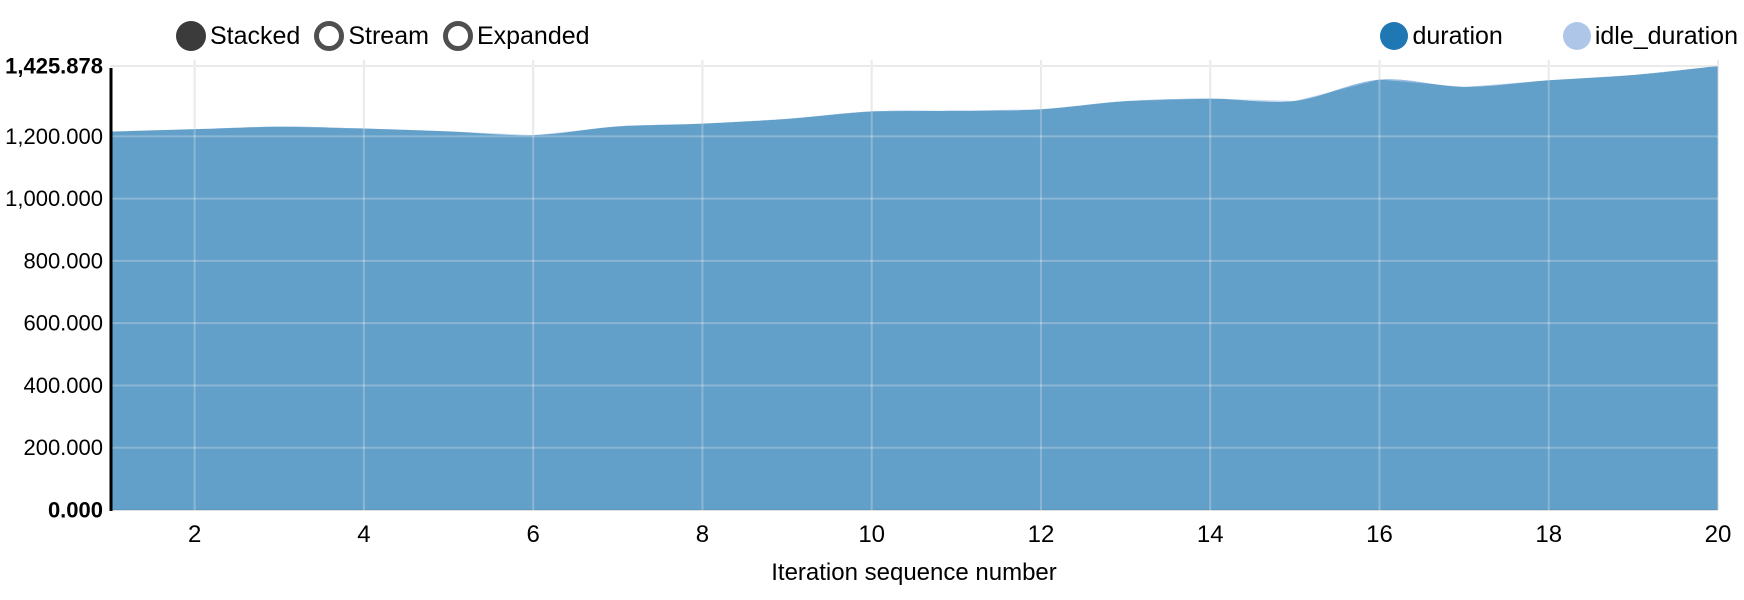 The width and height of the screenshot is (1744, 600). Describe the element at coordinates (1394, 36) in the screenshot. I see `legend-swatch-duration-icon` at that location.